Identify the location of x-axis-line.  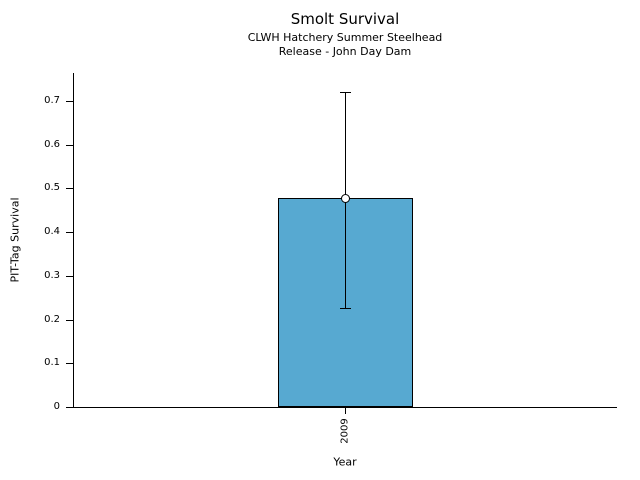
(341, 407).